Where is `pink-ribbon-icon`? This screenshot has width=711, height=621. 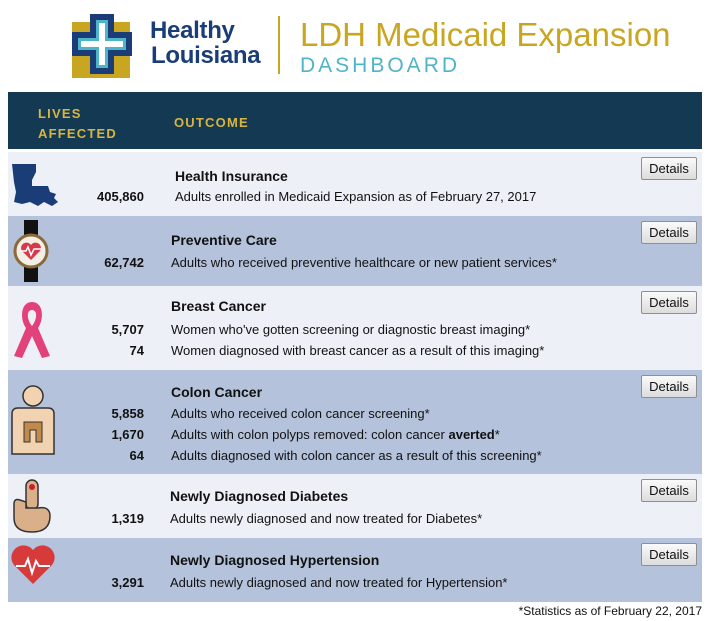
pink-ribbon-icon is located at coordinates (32, 330).